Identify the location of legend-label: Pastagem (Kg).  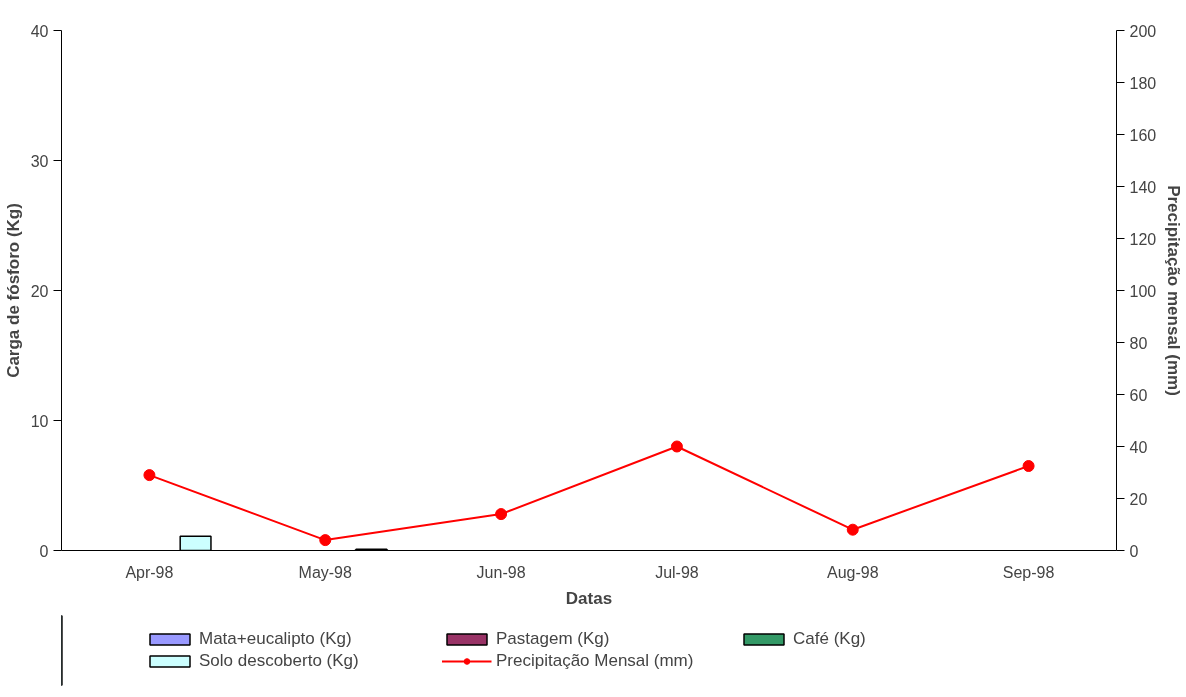
(553, 639).